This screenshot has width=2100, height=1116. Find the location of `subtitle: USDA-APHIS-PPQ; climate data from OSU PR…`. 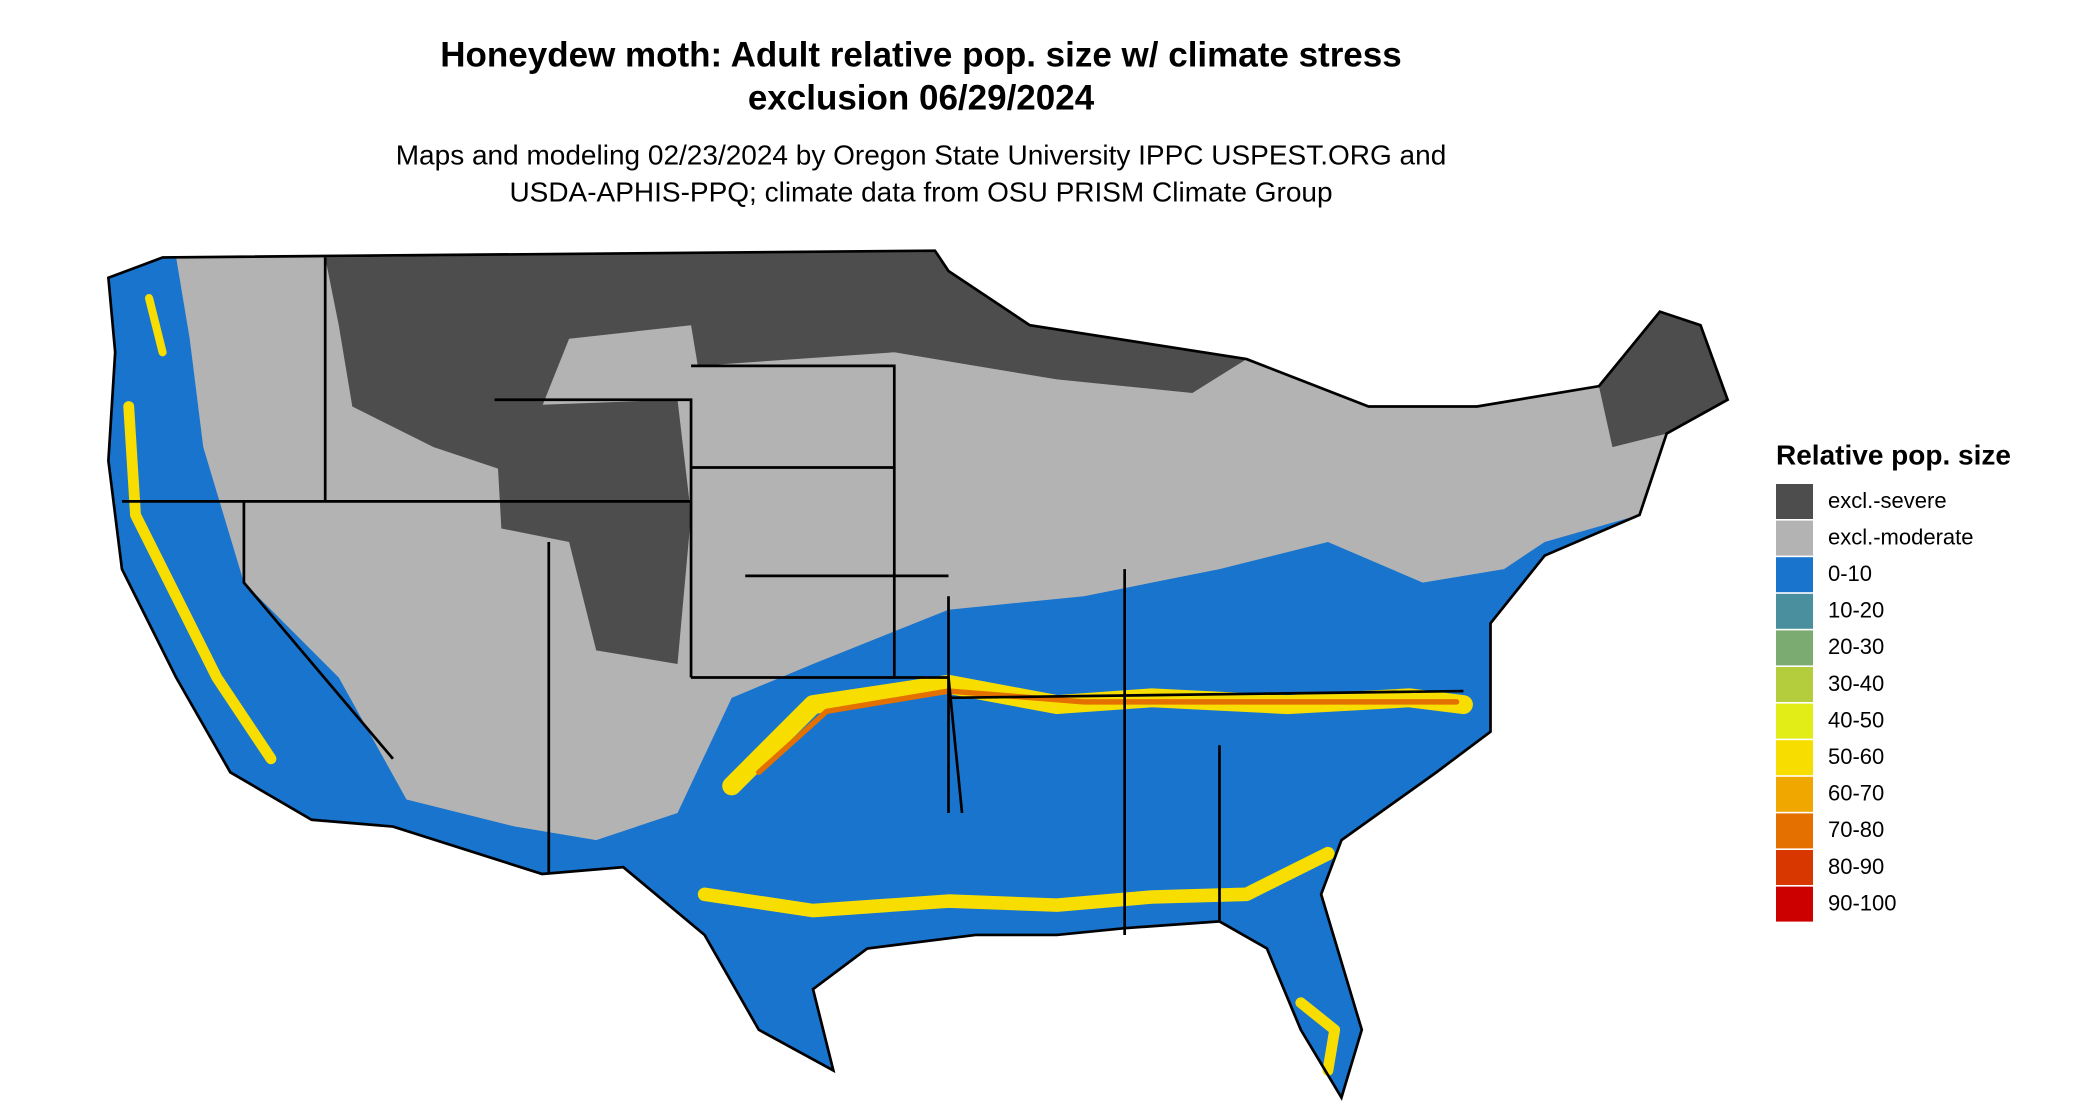

subtitle: USDA-APHIS-PPQ; climate data from OSU PR… is located at coordinates (920, 191).